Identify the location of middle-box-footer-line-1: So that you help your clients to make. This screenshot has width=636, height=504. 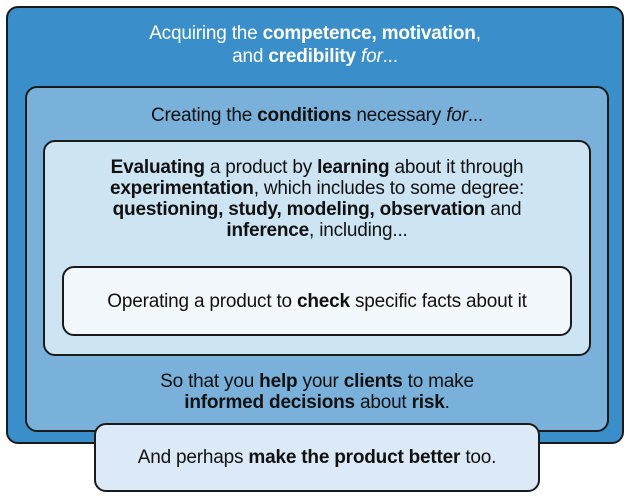
(317, 381).